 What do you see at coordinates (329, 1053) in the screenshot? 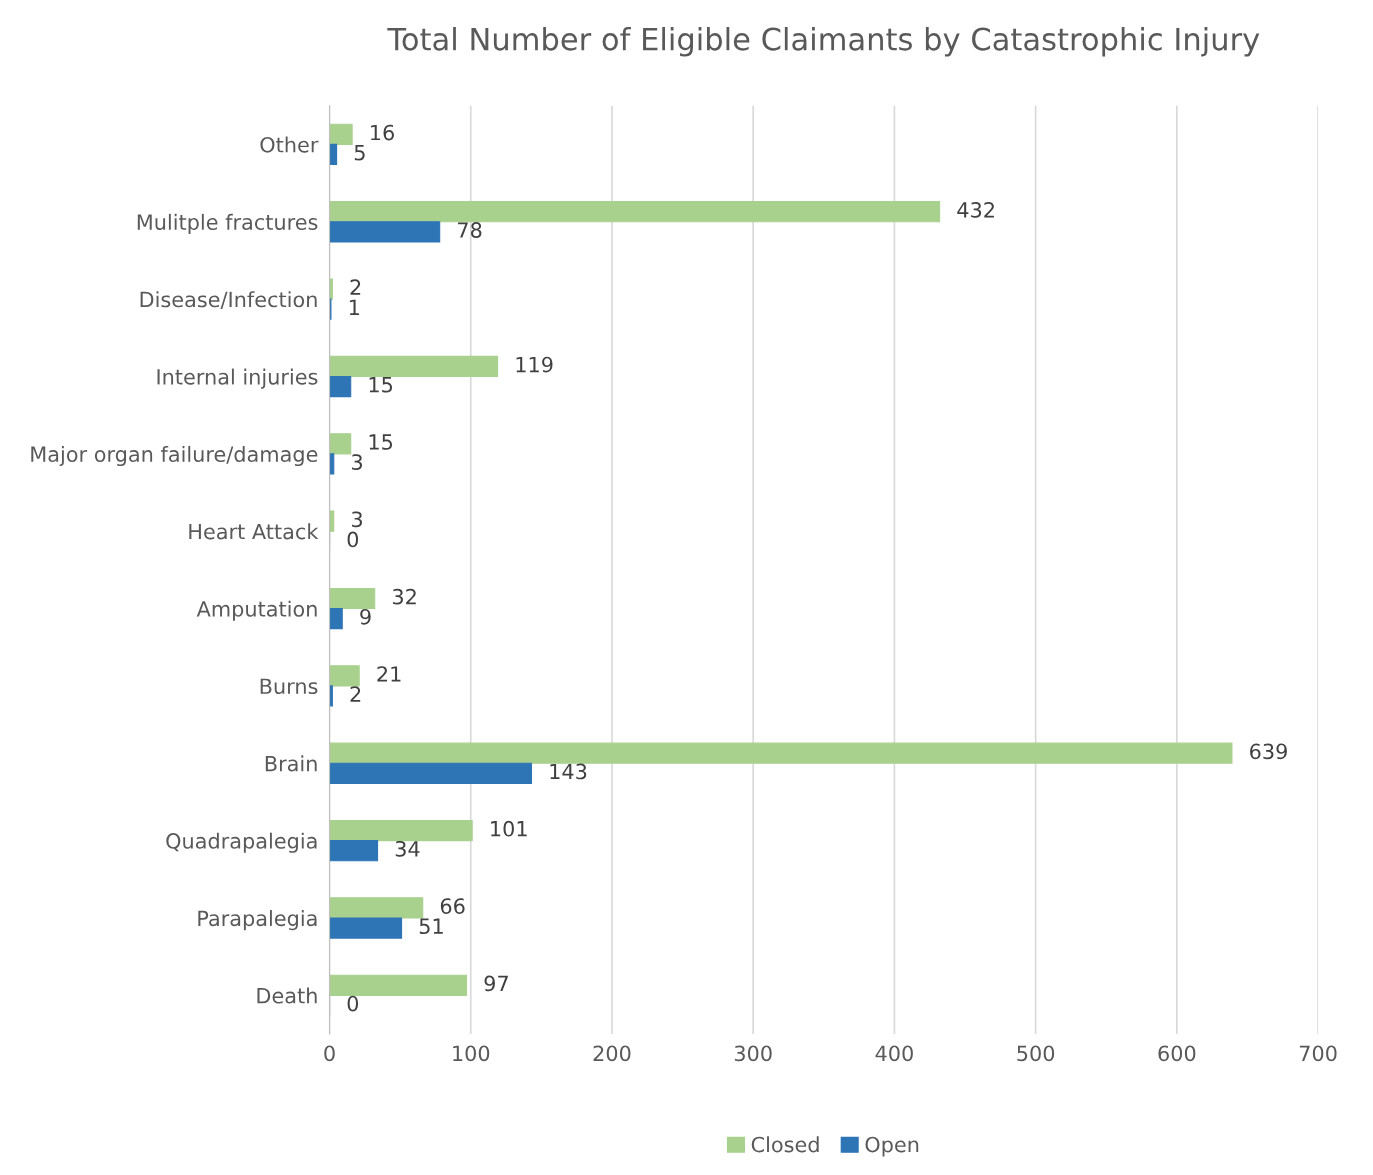
I see `x-tick-label: 0` at bounding box center [329, 1053].